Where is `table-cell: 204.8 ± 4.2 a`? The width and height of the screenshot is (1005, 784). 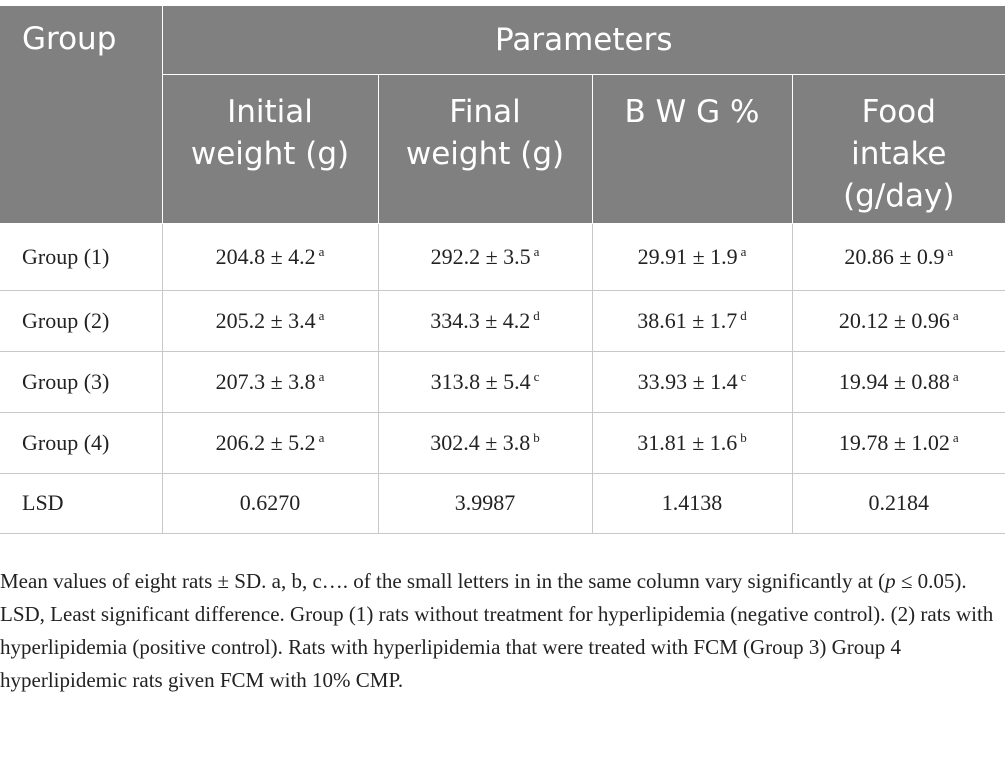 table-cell: 204.8 ± 4.2 a is located at coordinates (270, 256).